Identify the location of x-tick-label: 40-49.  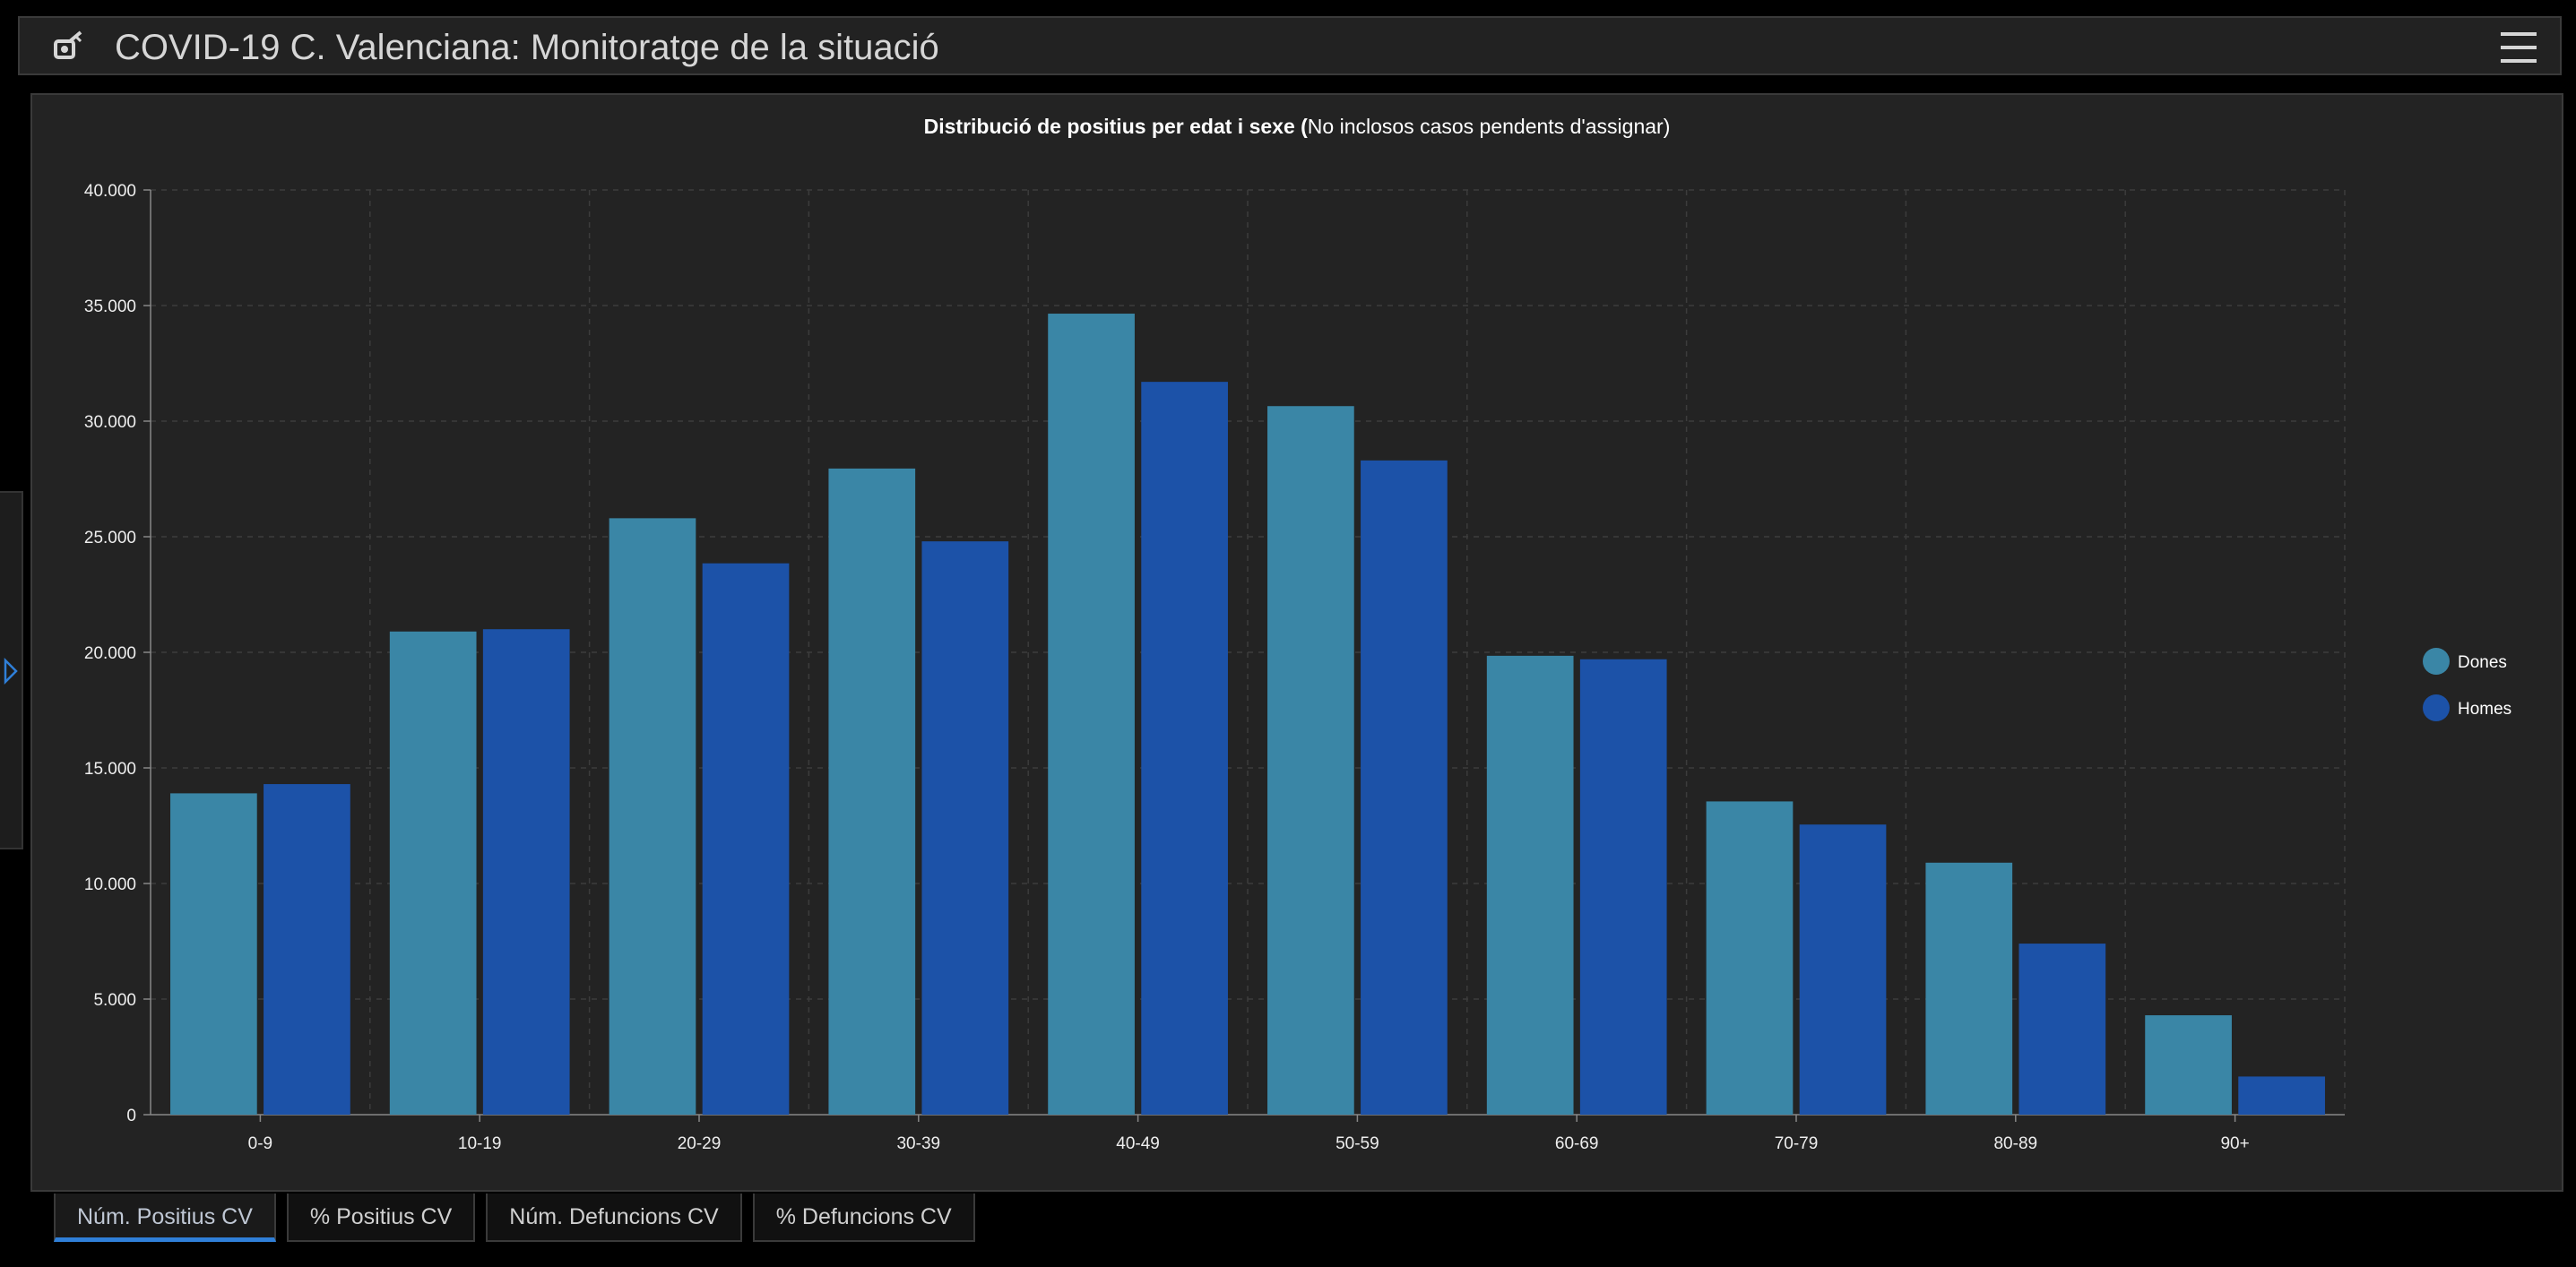
(1138, 1143).